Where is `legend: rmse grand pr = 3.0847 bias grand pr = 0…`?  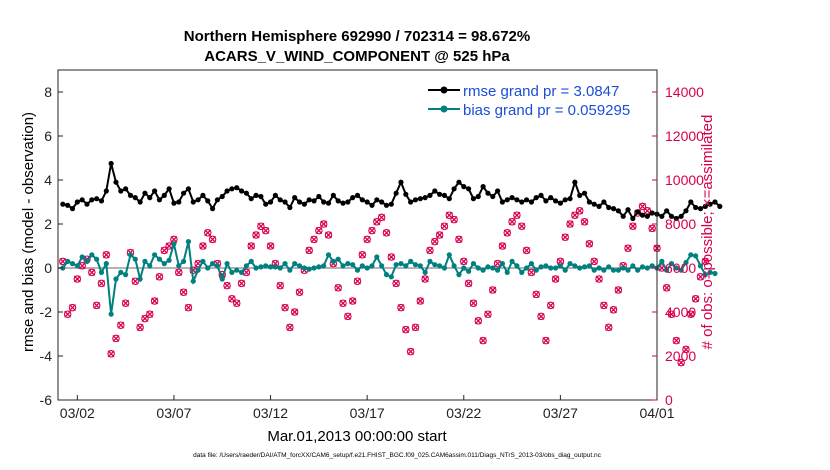 legend: rmse grand pr = 3.0847 bias grand pr = 0… is located at coordinates (529, 101).